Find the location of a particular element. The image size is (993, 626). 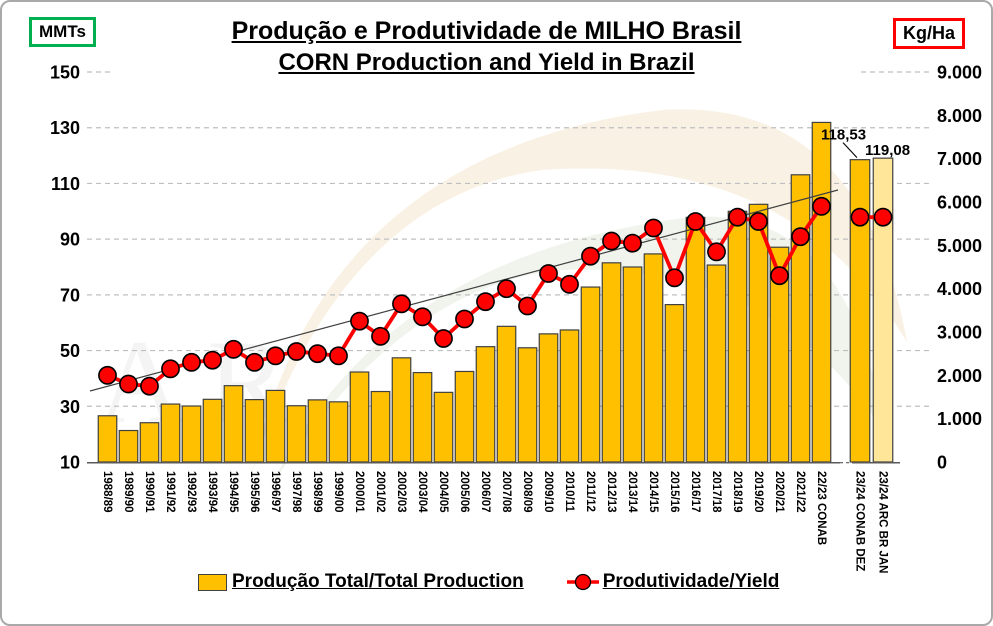

x-axis-label-2014-15: 2014/15 is located at coordinates (653, 492).